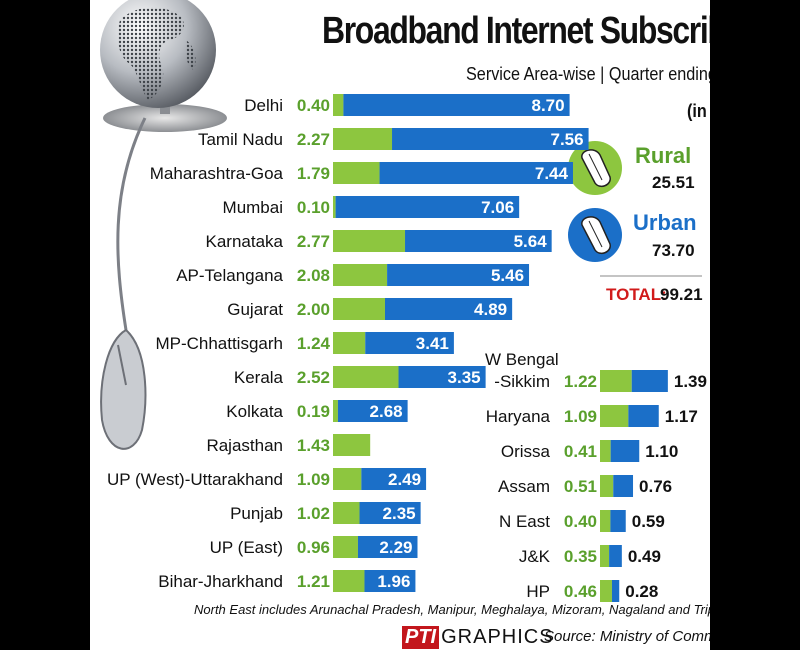 The height and width of the screenshot is (650, 800). I want to click on urban-value-label: 3.41, so click(432, 343).